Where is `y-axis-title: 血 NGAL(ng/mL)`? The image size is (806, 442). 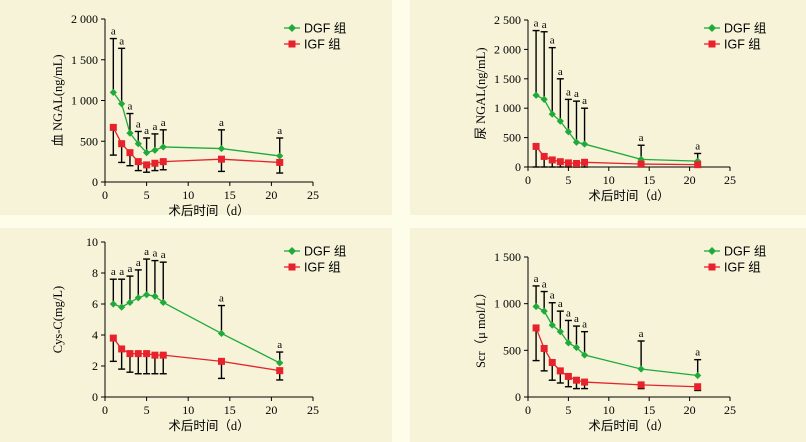
y-axis-title: 血 NGAL(ng/mL) is located at coordinates (58, 101).